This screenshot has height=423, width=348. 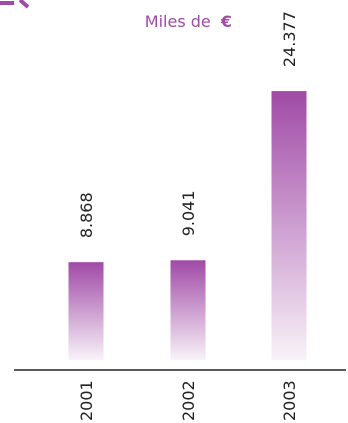 I want to click on value-label-2003: 24.377, so click(x=289, y=39).